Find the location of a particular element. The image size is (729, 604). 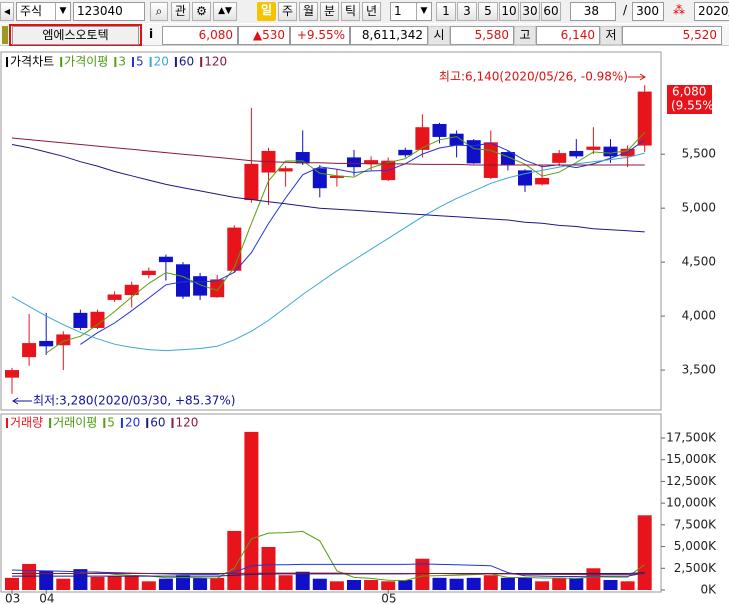

period-button: 분 is located at coordinates (329, 11).